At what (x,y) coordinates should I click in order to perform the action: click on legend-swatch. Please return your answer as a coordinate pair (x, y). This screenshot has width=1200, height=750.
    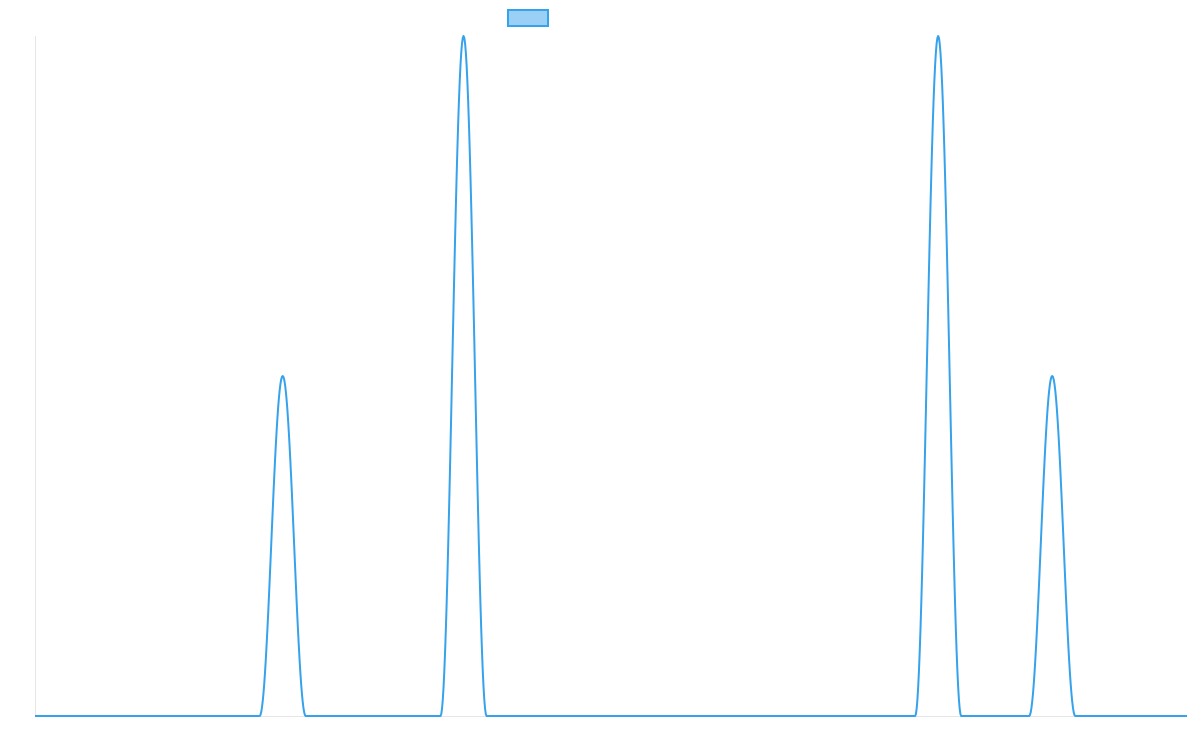
    Looking at the image, I should click on (528, 18).